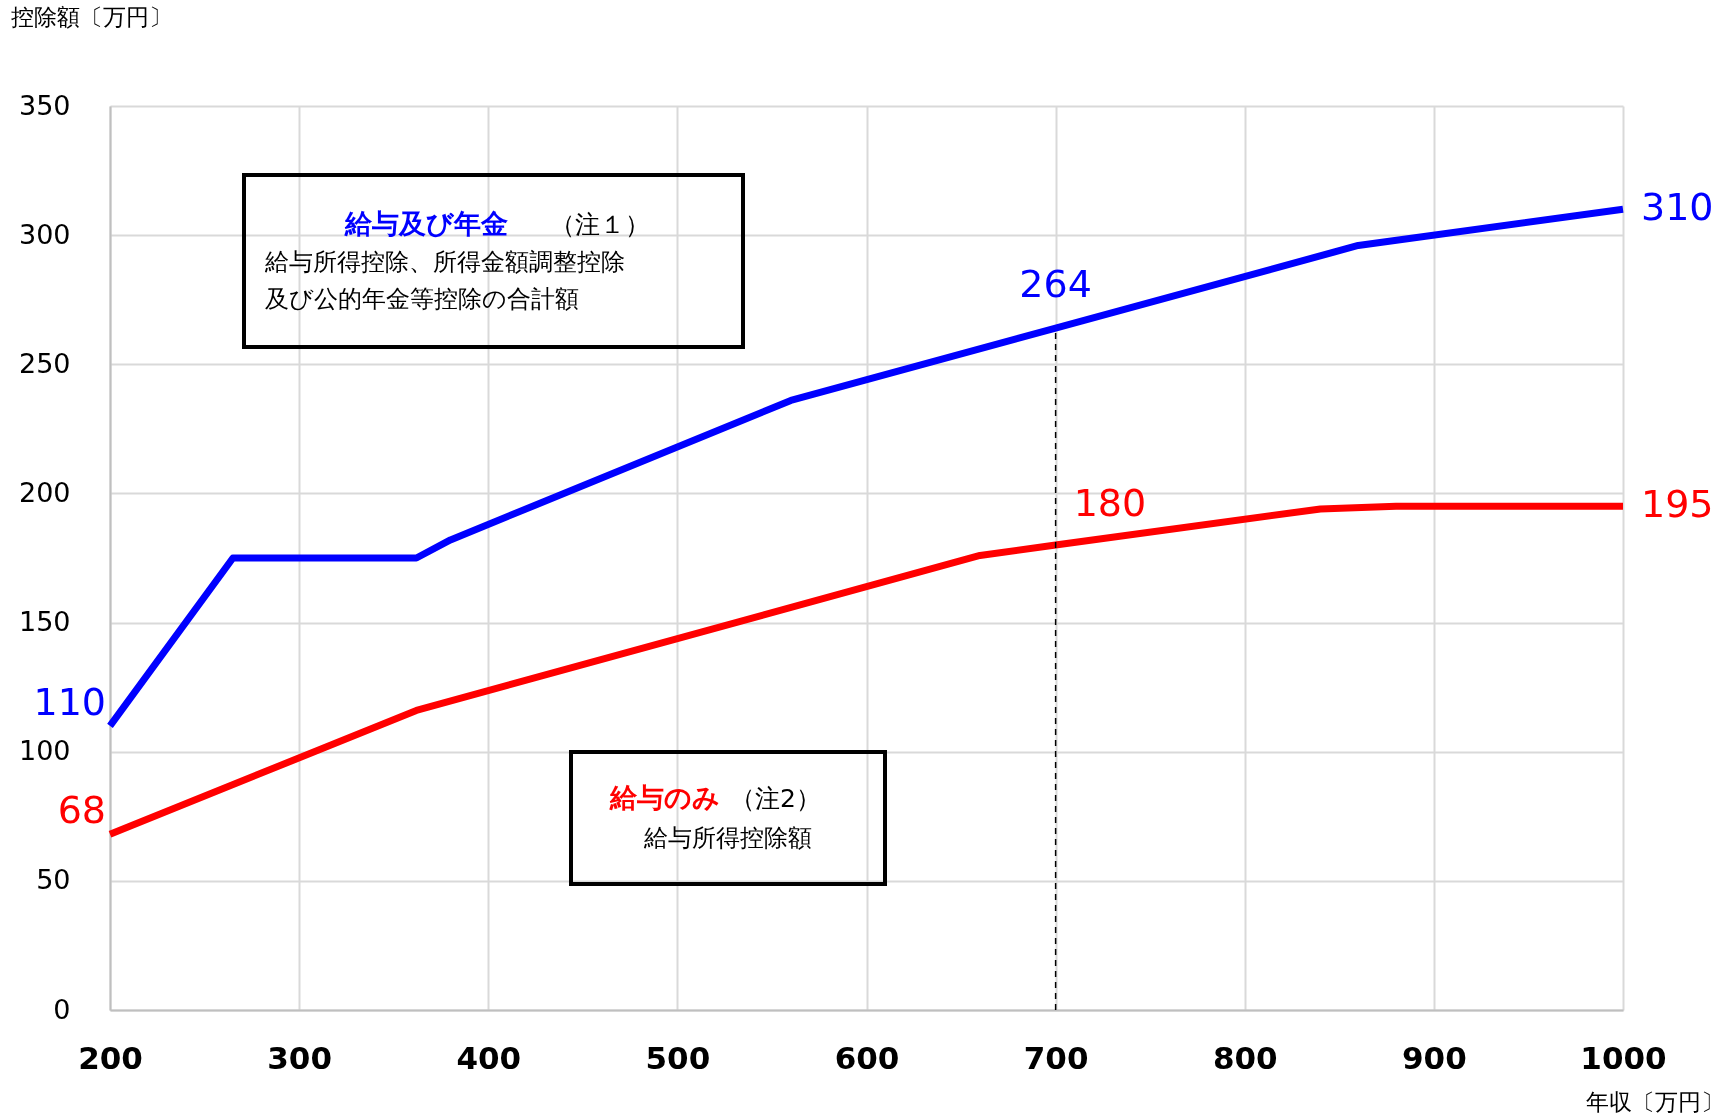  Describe the element at coordinates (44, 363) in the screenshot. I see `y-tick-label: 250` at that location.